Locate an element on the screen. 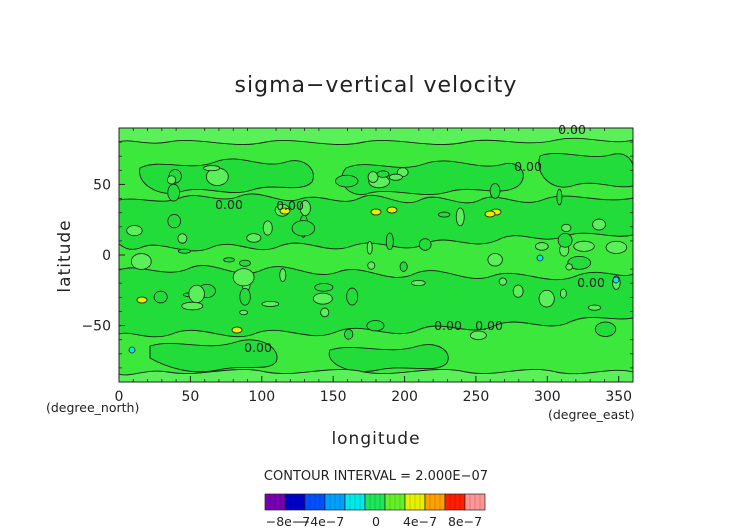  contour-interval-text: CONTOUR INTERVAL = 2.000E−07 is located at coordinates (376, 476).